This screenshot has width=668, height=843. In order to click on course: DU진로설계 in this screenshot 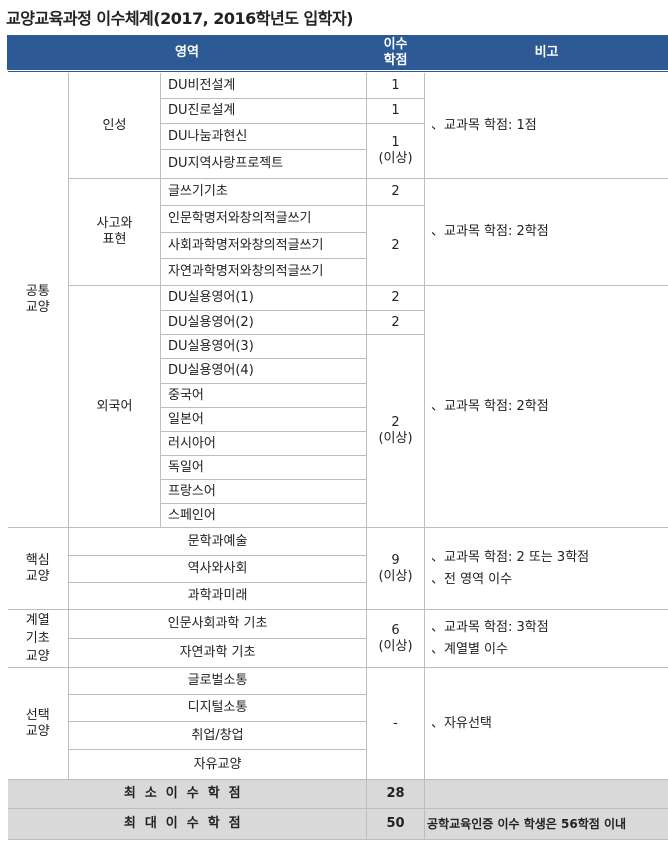, I will do `click(263, 111)`.